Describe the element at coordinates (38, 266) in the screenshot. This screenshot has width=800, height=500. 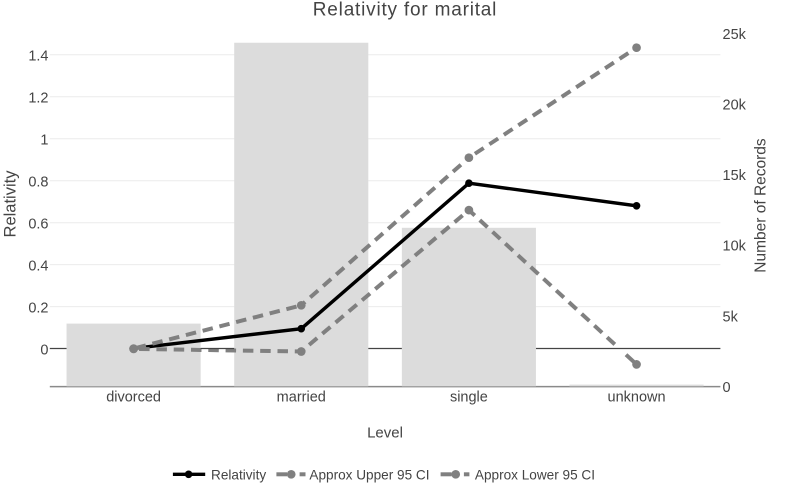
I see `svg-text: 0.4` at that location.